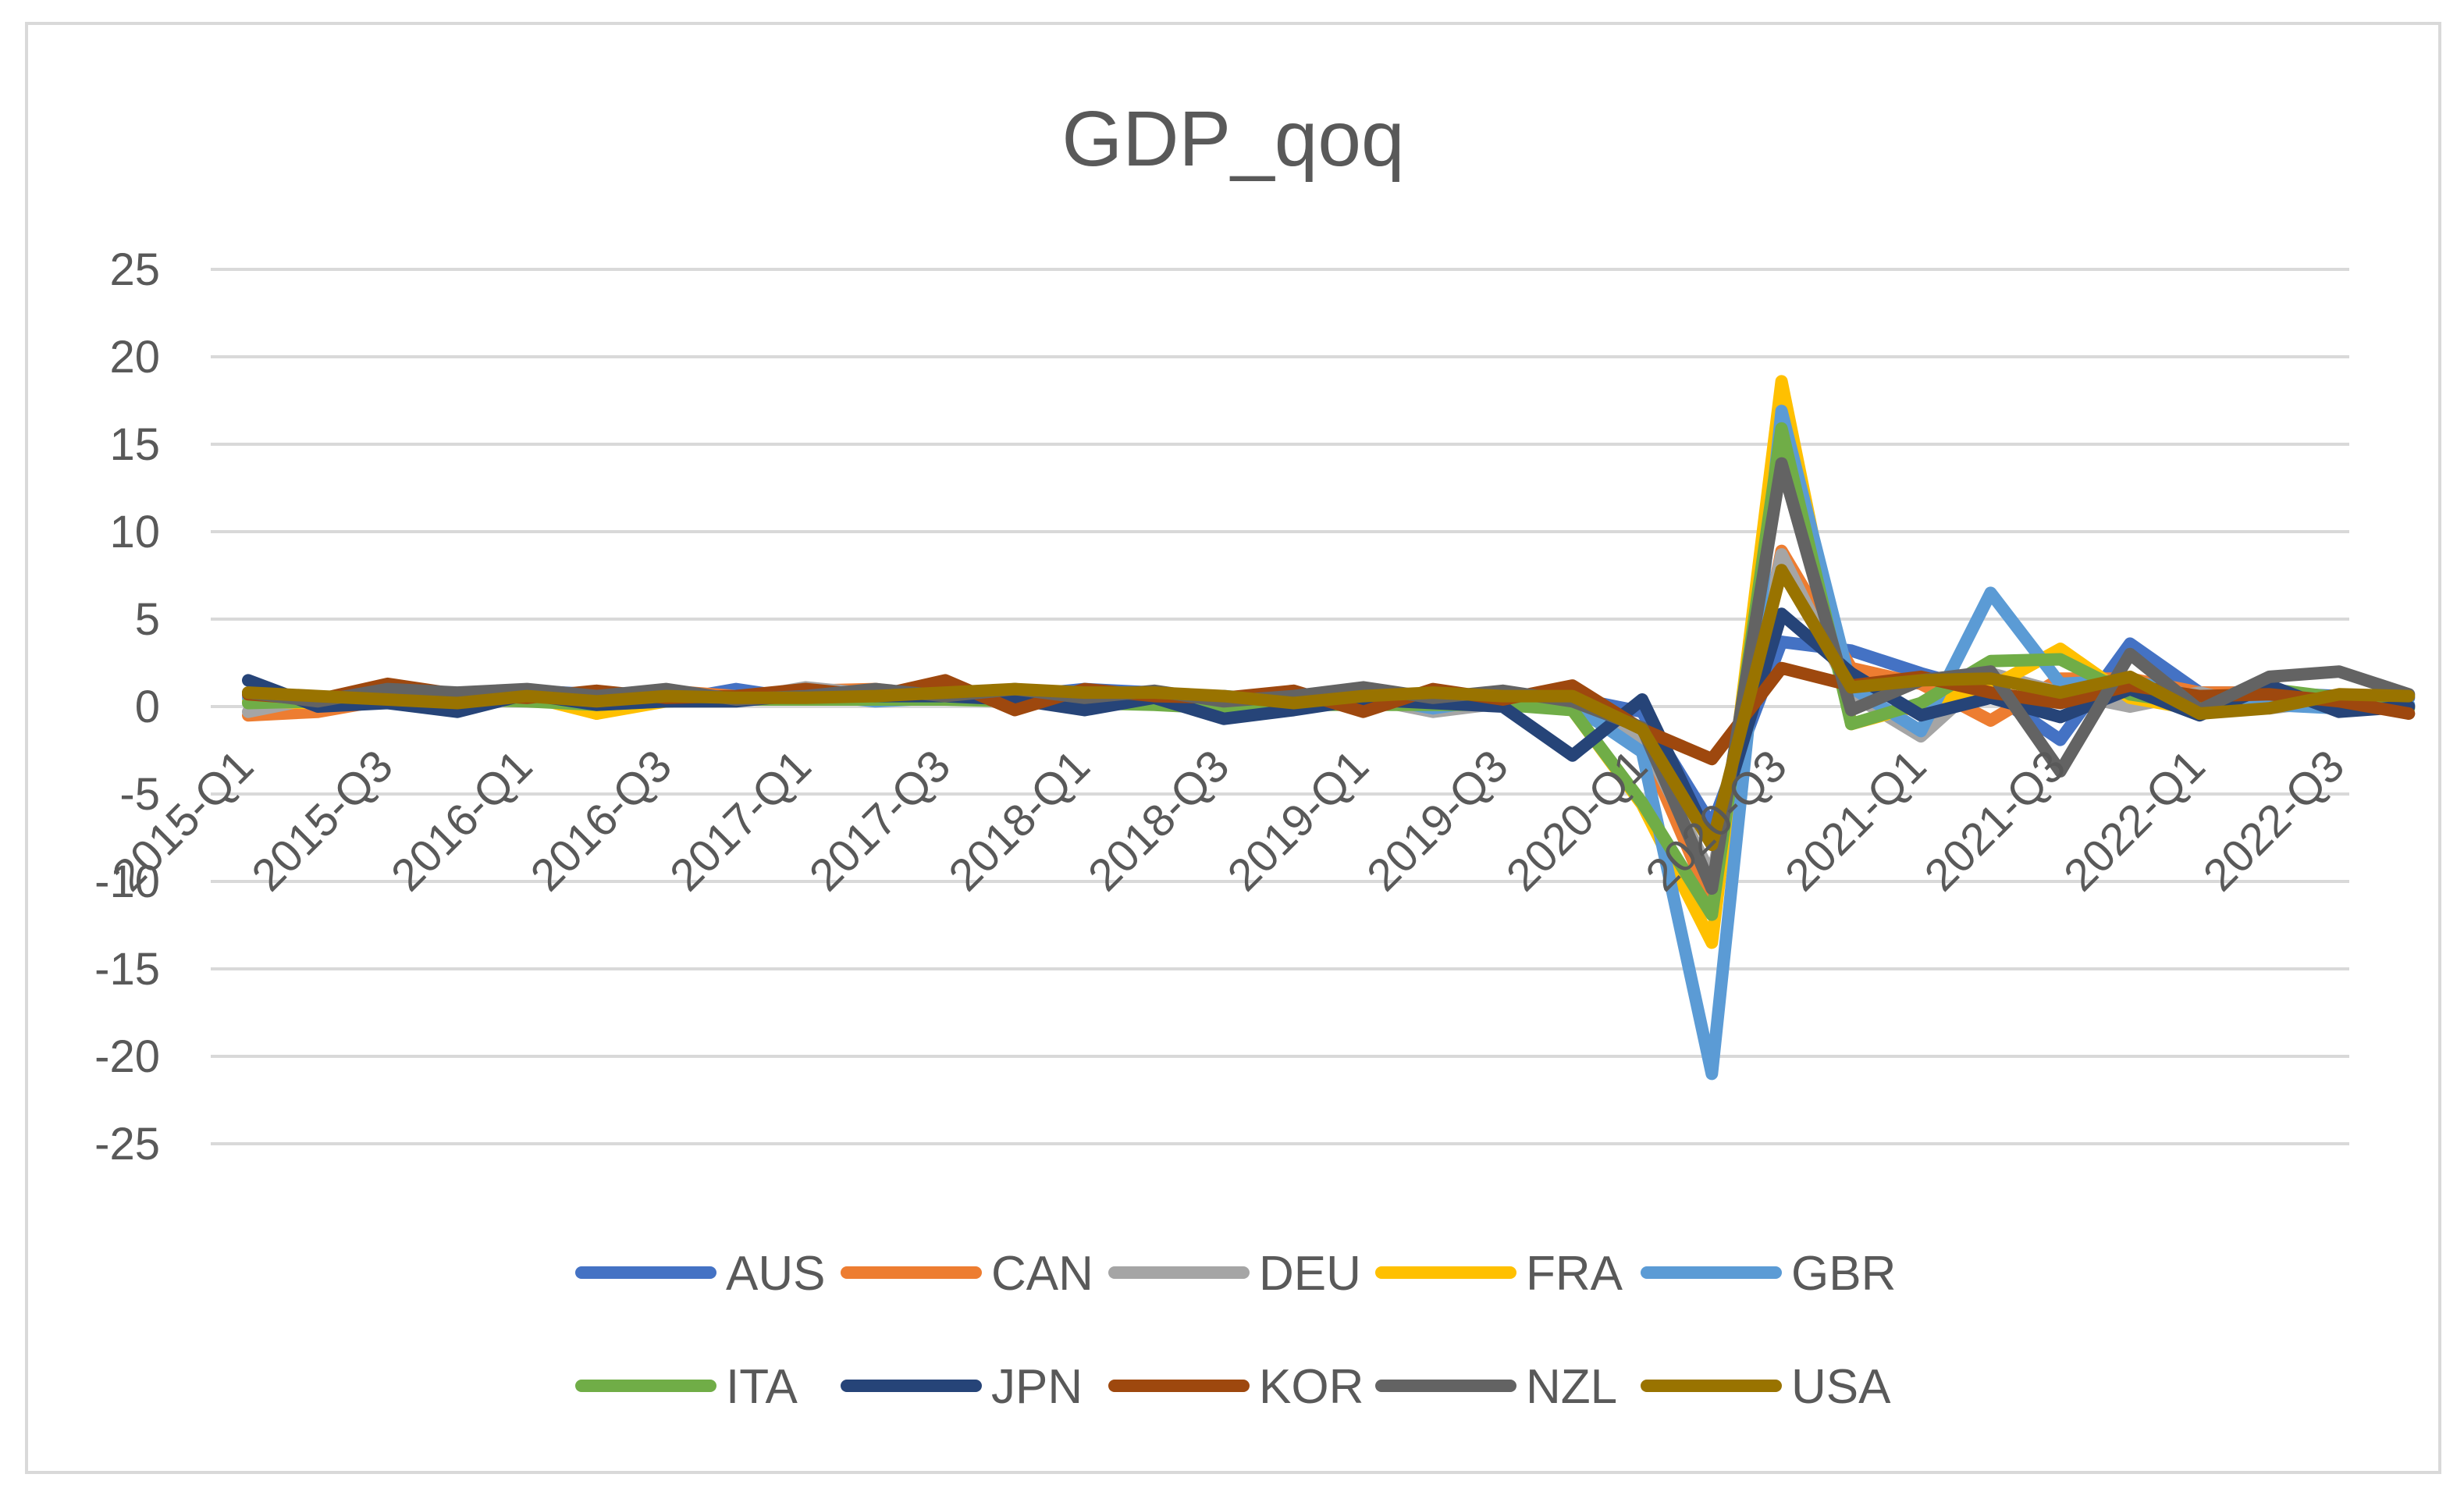  Describe the element at coordinates (127, 1144) in the screenshot. I see `y-tick-label: -25` at that location.